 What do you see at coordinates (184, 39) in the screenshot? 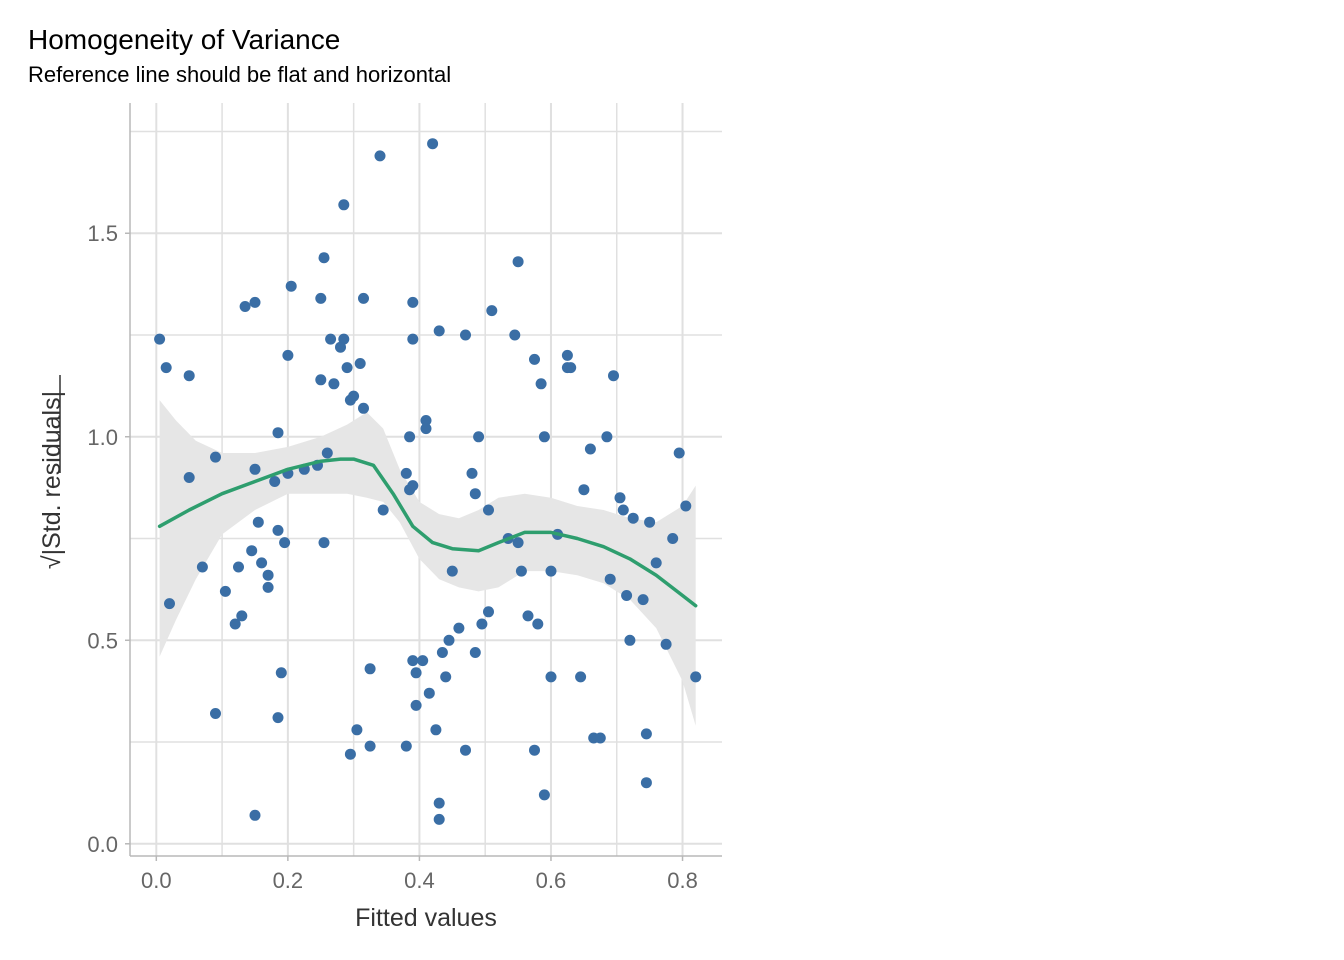
I see `chart-title: Homogeneity of Variance` at bounding box center [184, 39].